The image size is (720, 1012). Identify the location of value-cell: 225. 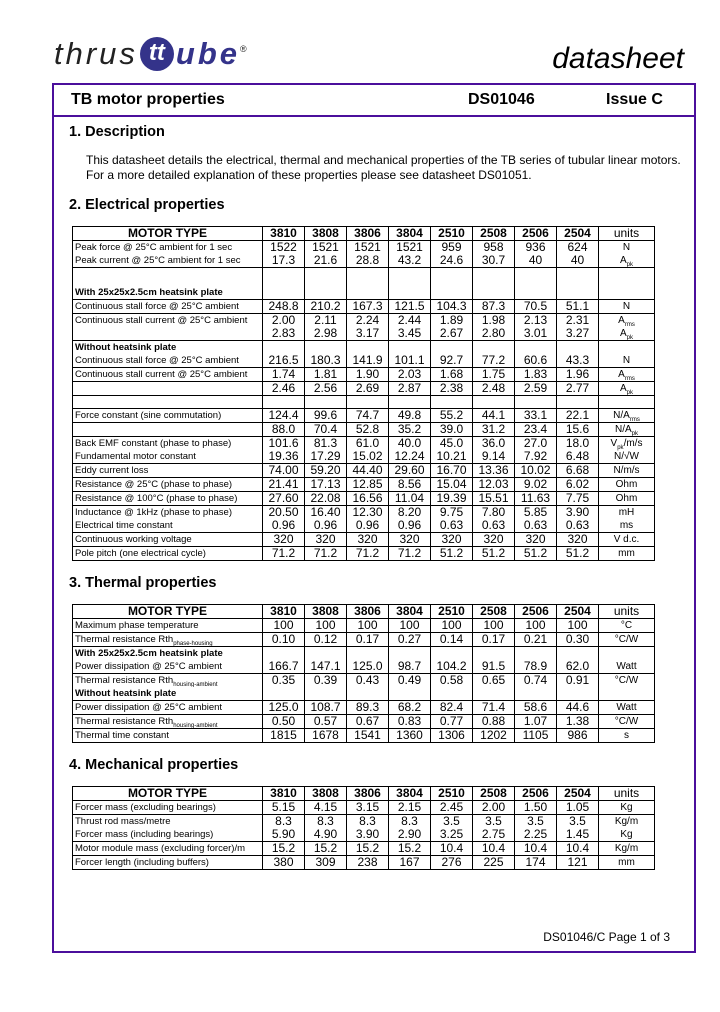
(493, 862).